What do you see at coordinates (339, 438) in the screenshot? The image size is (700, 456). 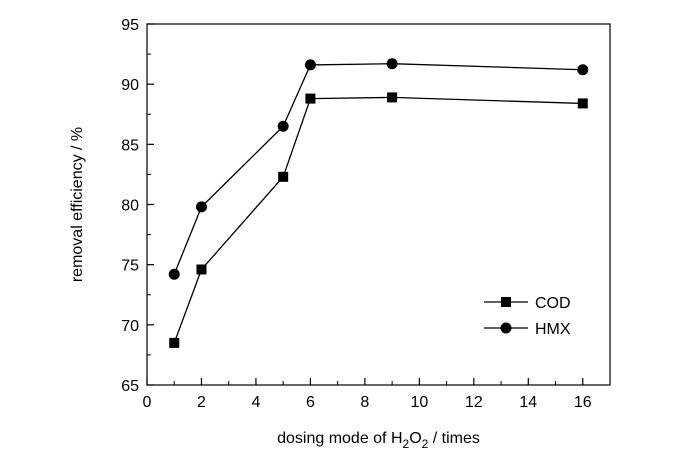 I see `x-axis-title-part: dosing mode of H` at bounding box center [339, 438].